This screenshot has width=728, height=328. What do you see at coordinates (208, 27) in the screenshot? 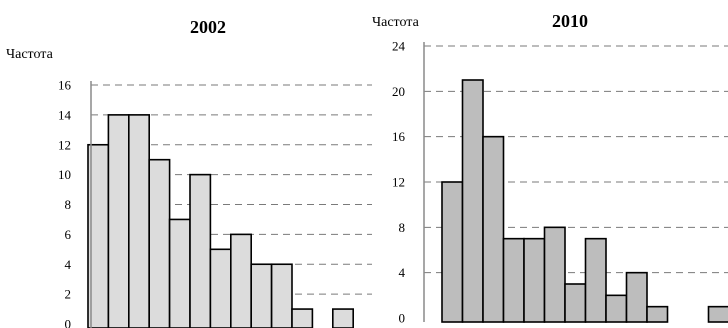
I see `chart-title: 2002` at bounding box center [208, 27].